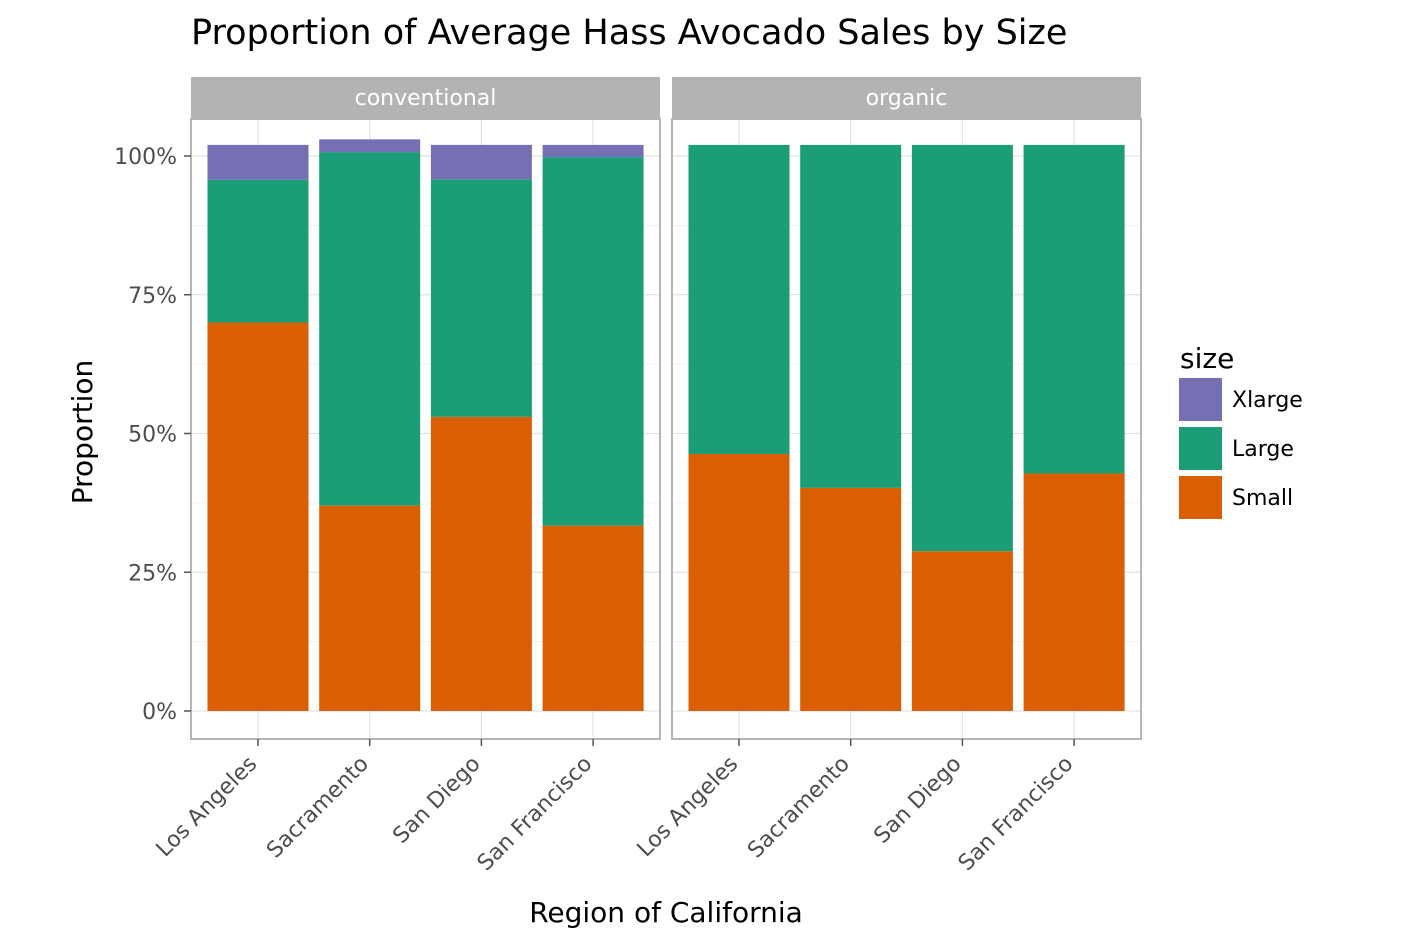 The width and height of the screenshot is (1408, 933). I want to click on y-tick-label: 25%, so click(152, 573).